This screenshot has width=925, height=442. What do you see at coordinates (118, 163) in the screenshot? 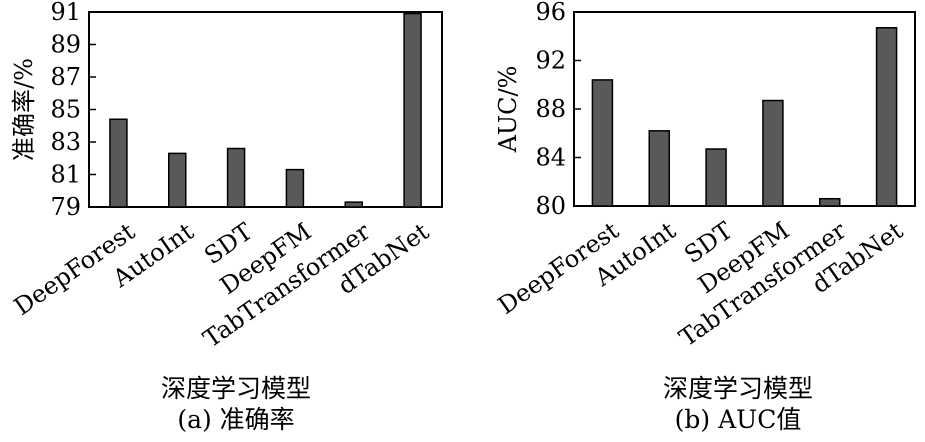
I see `bar-a-DeepForest` at bounding box center [118, 163].